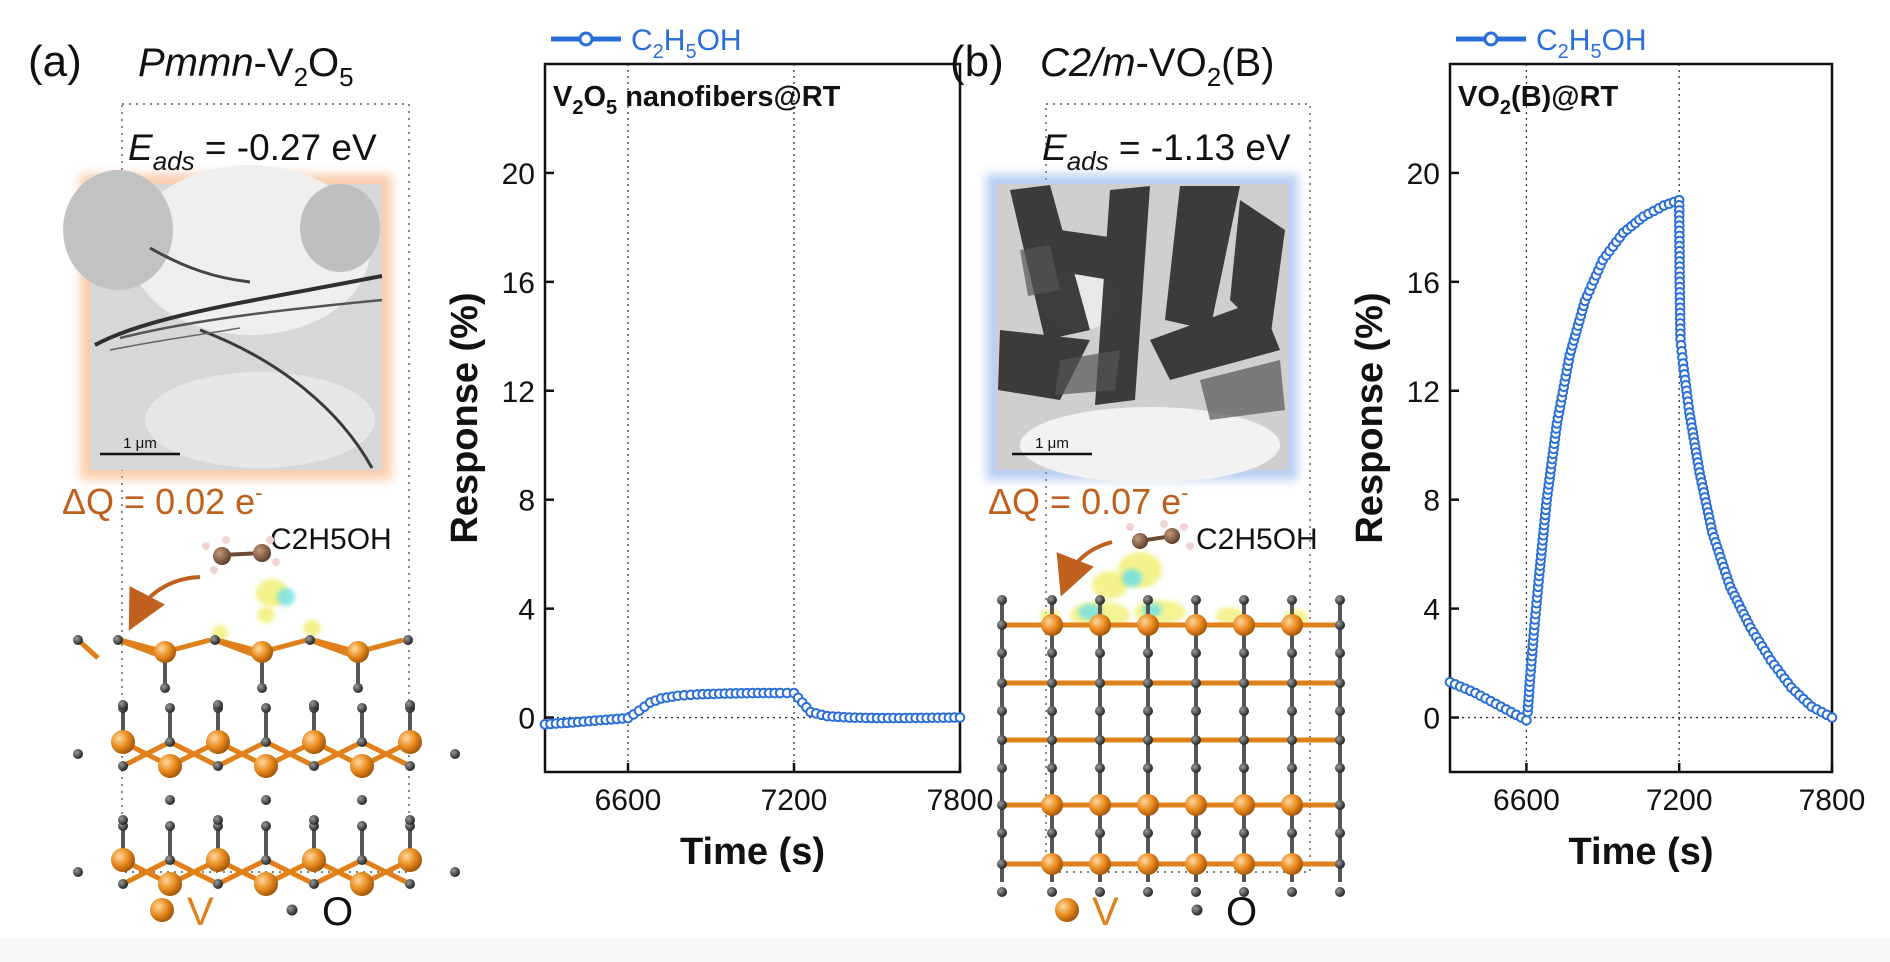  What do you see at coordinates (1370, 417) in the screenshot?
I see `y-axis-label: Response (%)` at bounding box center [1370, 417].